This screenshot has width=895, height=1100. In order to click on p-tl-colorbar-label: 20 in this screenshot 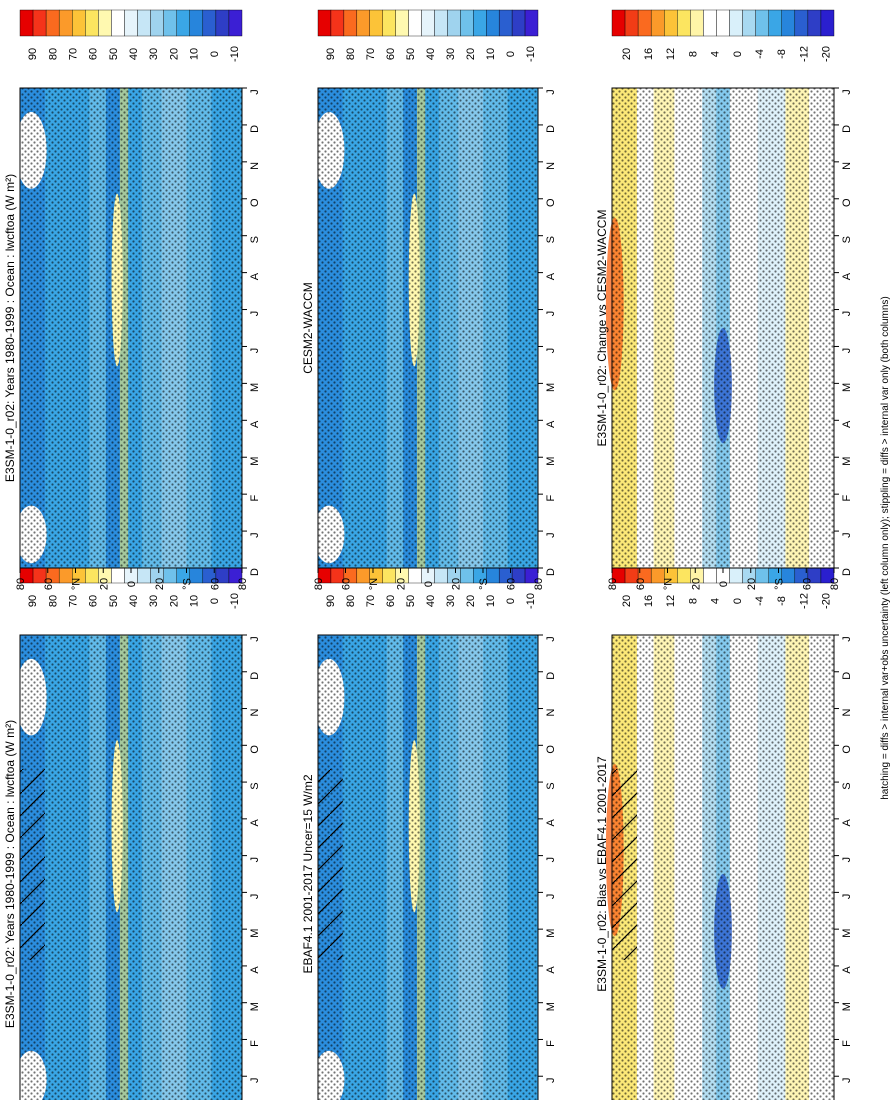, I will do `click(174, 601)`.